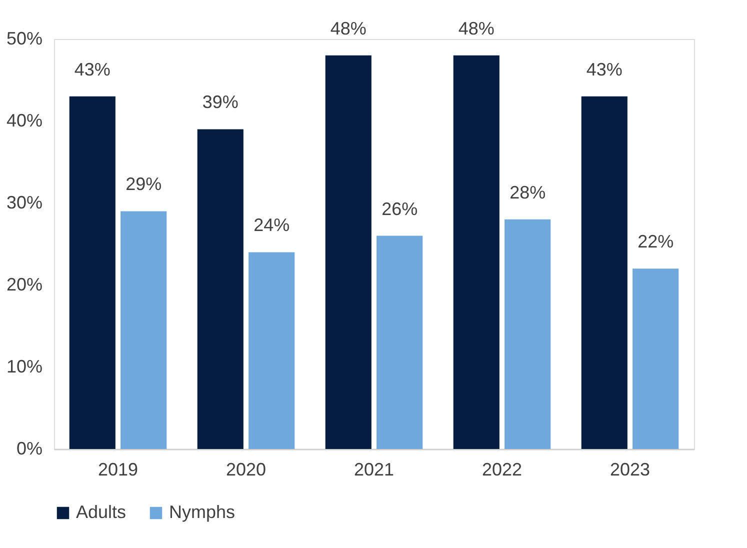  I want to click on data-label: 39%, so click(220, 102).